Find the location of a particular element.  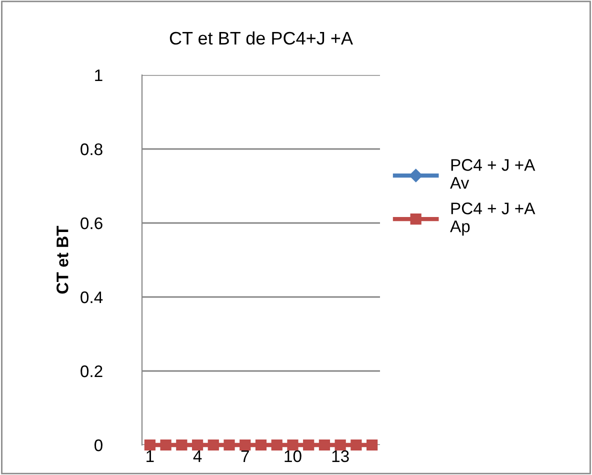

y-tick-label: 0.6 is located at coordinates (91, 223).